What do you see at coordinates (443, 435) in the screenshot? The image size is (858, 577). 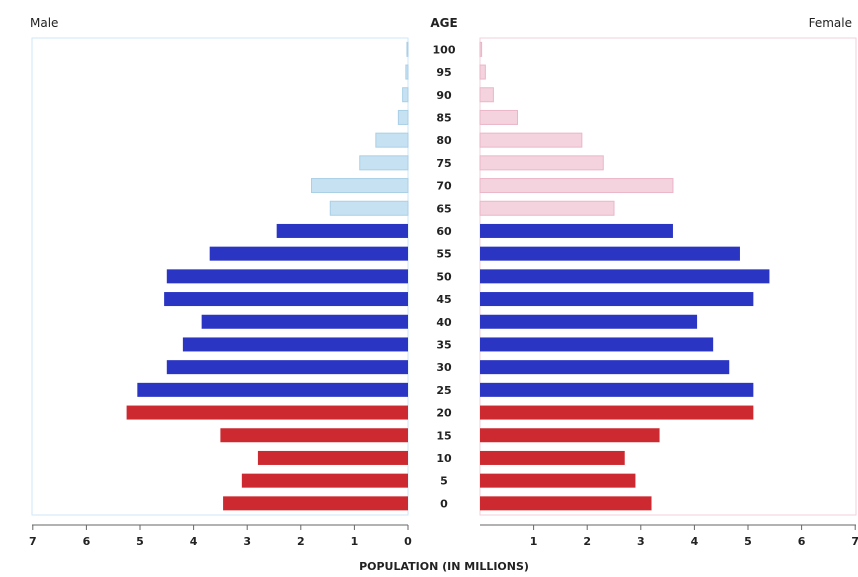 I see `age-label-15: 15` at bounding box center [443, 435].